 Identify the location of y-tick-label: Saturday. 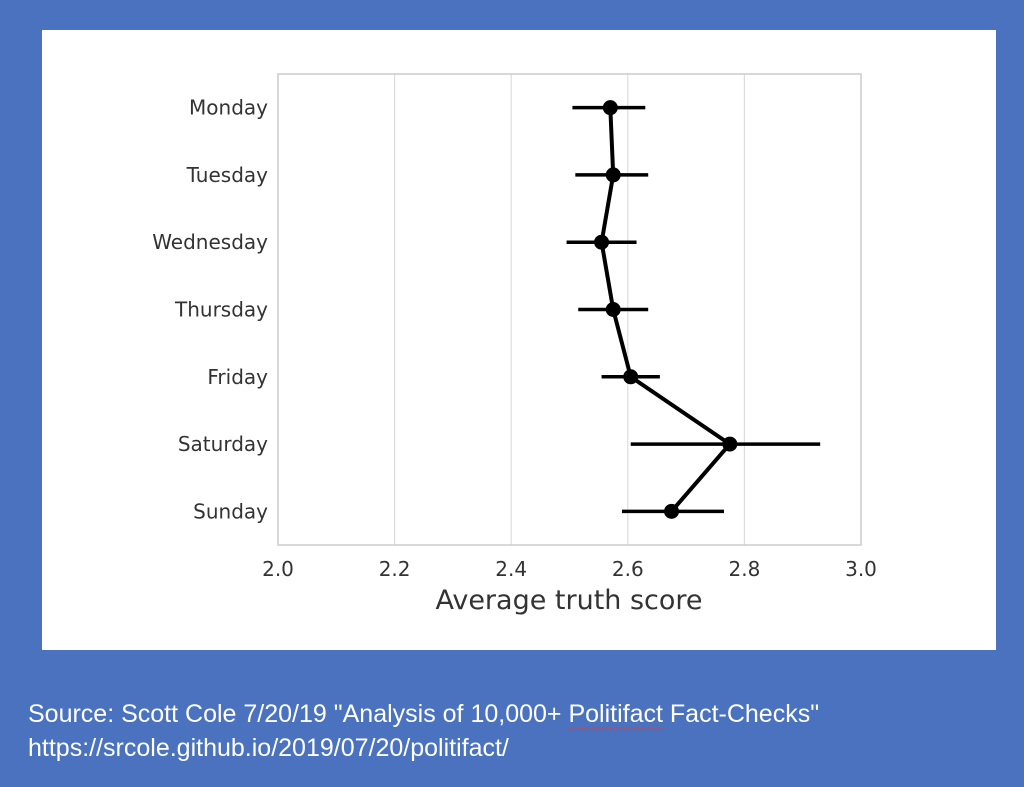
(223, 444).